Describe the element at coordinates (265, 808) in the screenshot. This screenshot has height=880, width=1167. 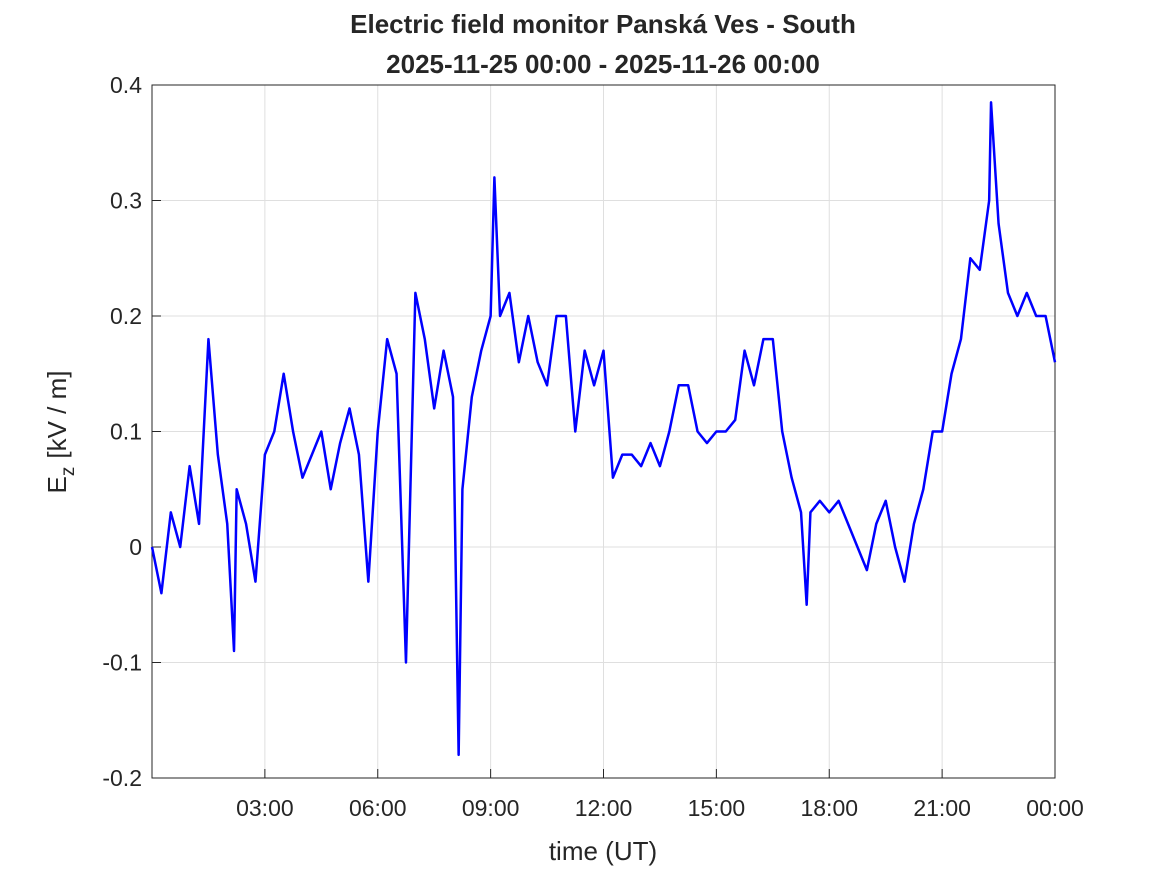
I see `x-tick-label: 03:00` at that location.